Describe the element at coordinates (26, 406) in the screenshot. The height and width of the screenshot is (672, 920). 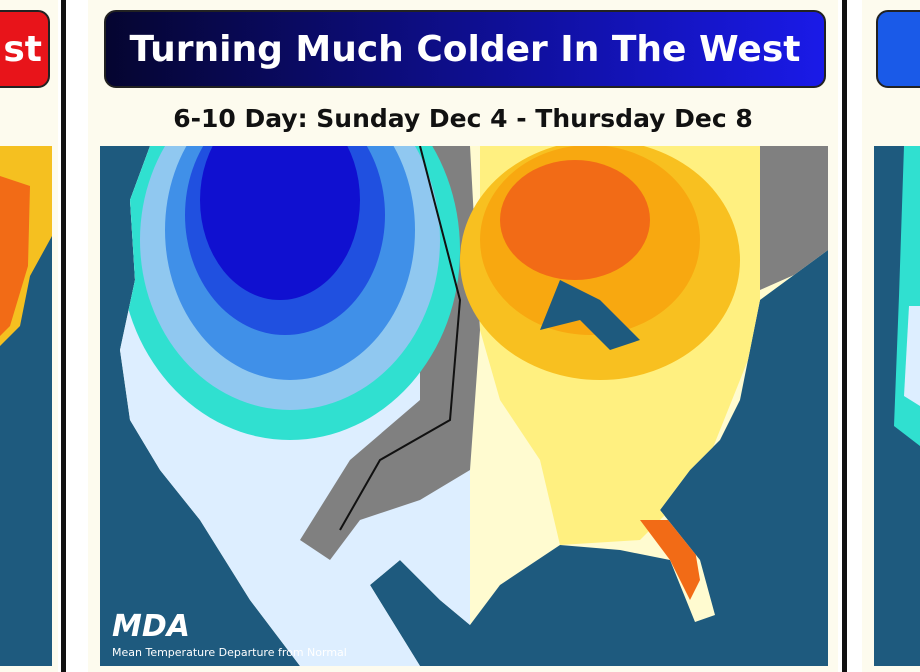
I see `left-map` at that location.